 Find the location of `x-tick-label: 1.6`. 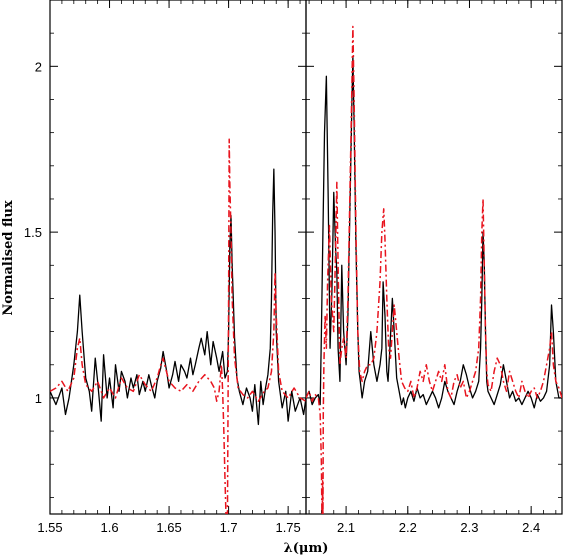

x-tick-label: 1.6 is located at coordinates (109, 527).